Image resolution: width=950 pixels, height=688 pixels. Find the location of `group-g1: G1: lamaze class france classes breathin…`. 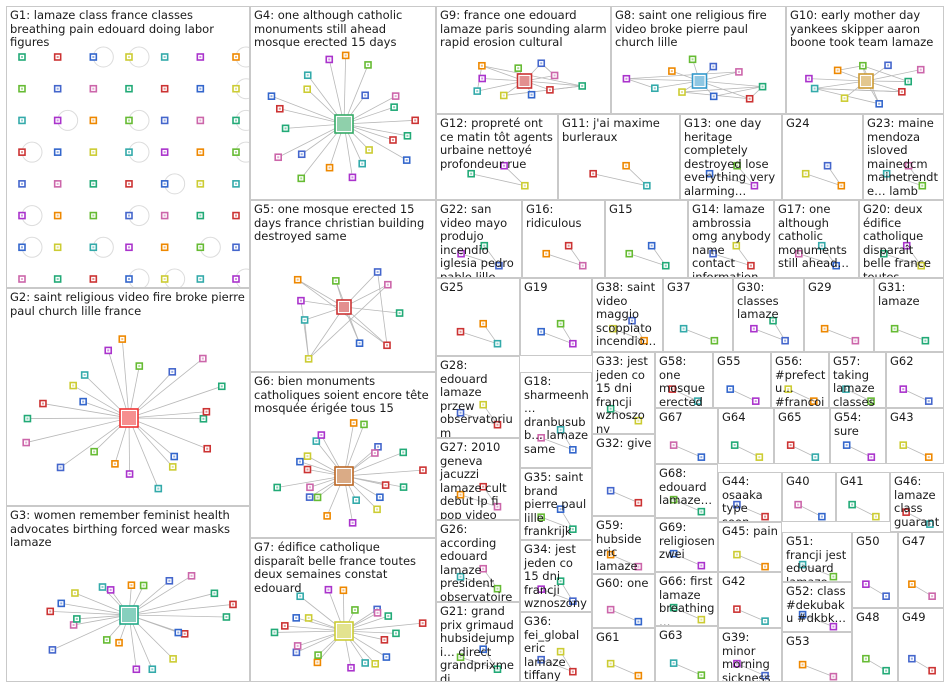

group-g1: G1: lamaze class france classes breathin… is located at coordinates (128, 147).